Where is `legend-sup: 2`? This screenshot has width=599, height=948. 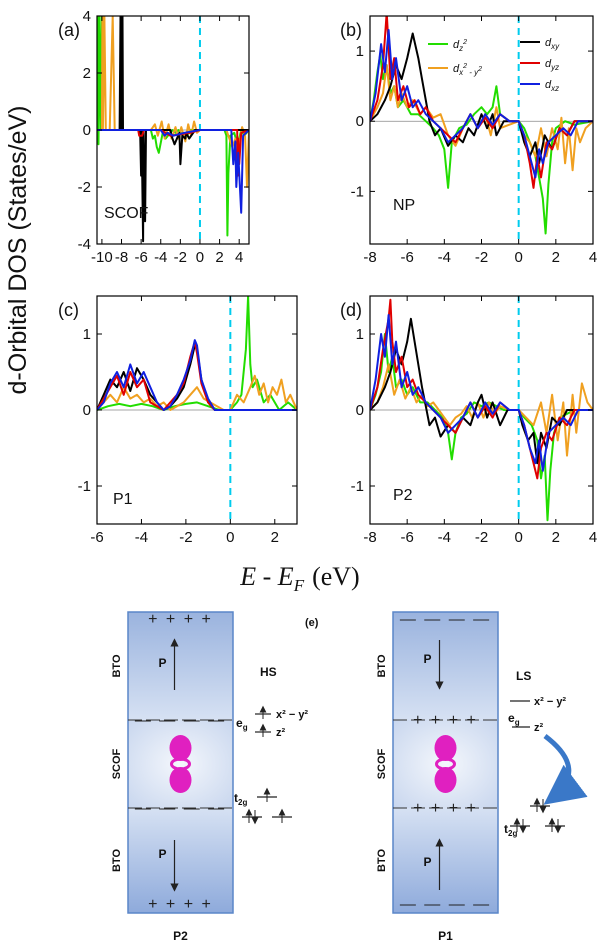
legend-sup: 2 is located at coordinates (464, 66).